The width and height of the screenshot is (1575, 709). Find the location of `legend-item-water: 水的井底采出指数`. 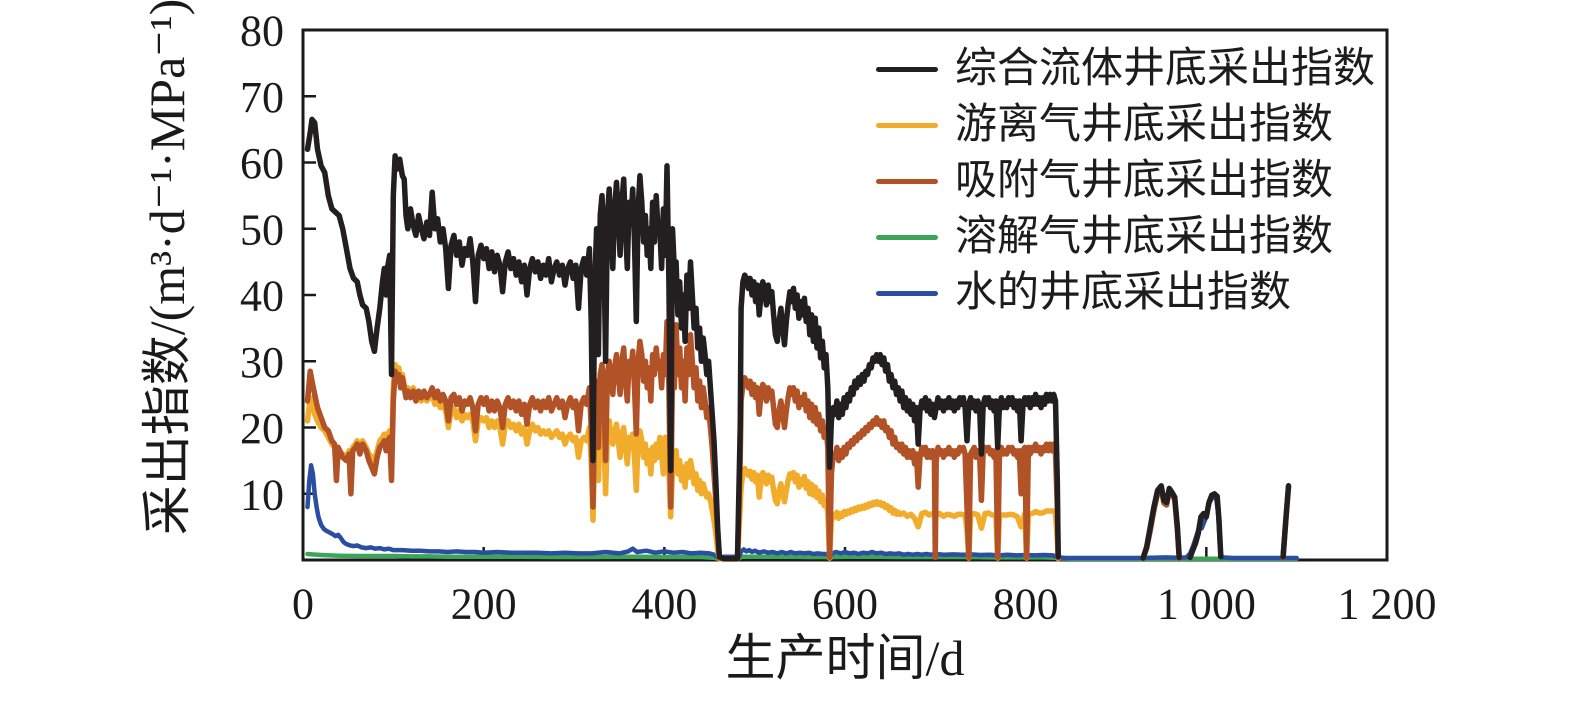

legend-item-water: 水的井底采出指数 is located at coordinates (1125, 293).